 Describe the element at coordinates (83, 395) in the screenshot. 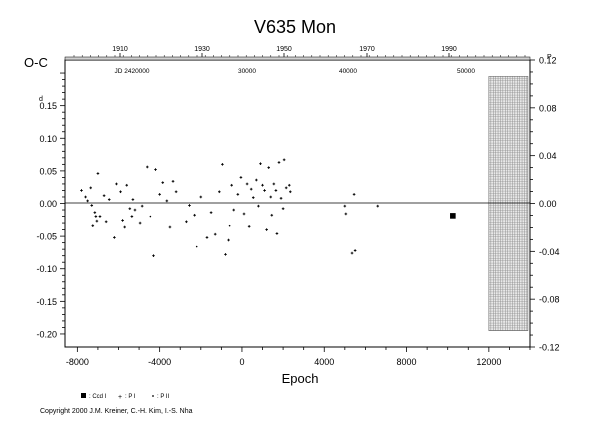

I see `legend-marker-ccd-i` at that location.